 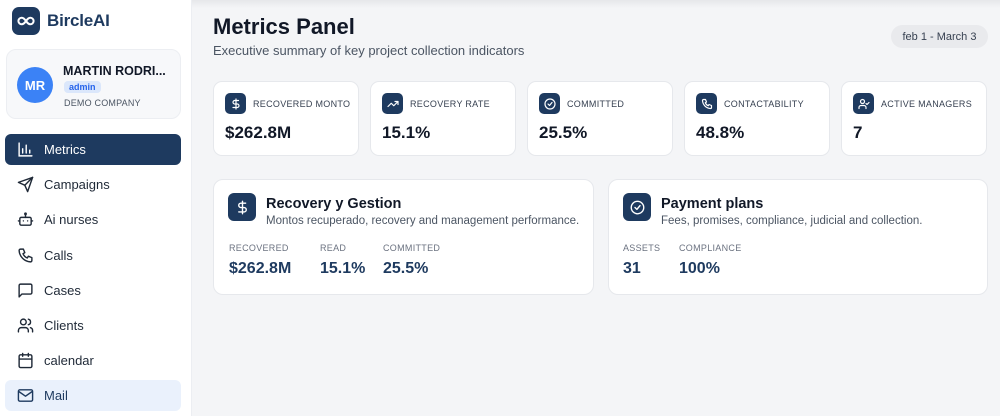 What do you see at coordinates (642, 248) in the screenshot?
I see `stat-label: ASSETS` at bounding box center [642, 248].